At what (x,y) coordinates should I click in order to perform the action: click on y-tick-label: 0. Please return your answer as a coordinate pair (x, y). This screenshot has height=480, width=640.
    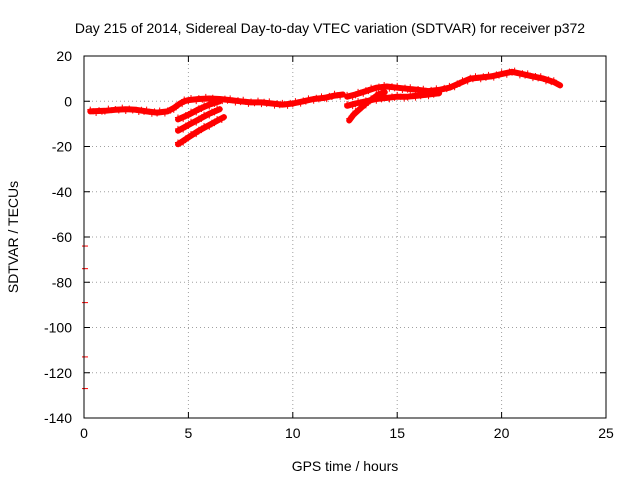
    Looking at the image, I should click on (68, 101).